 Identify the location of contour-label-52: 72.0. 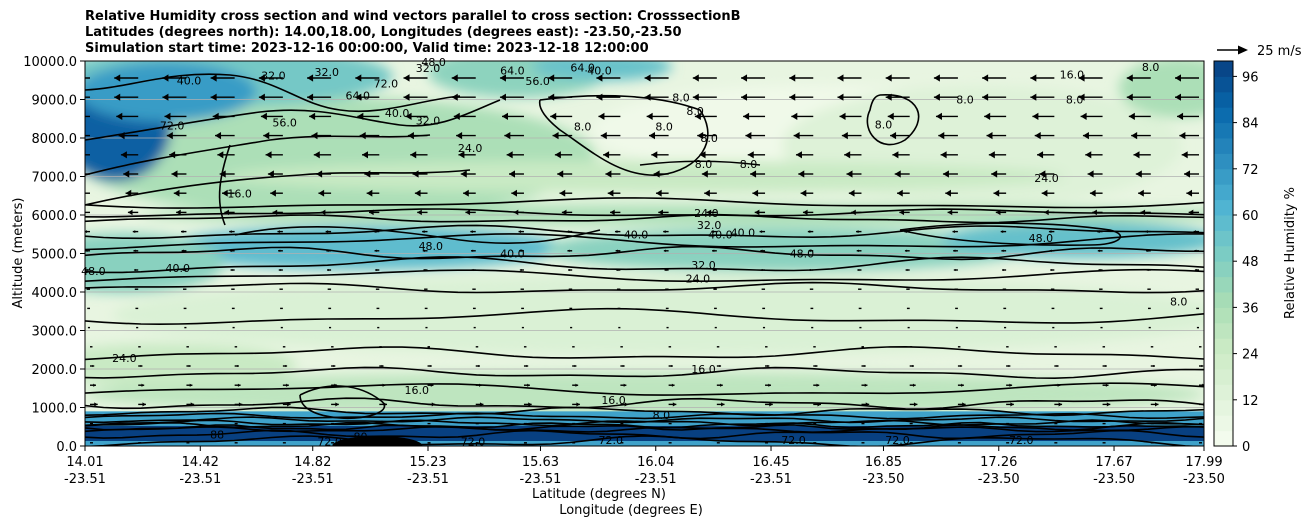
(897, 440).